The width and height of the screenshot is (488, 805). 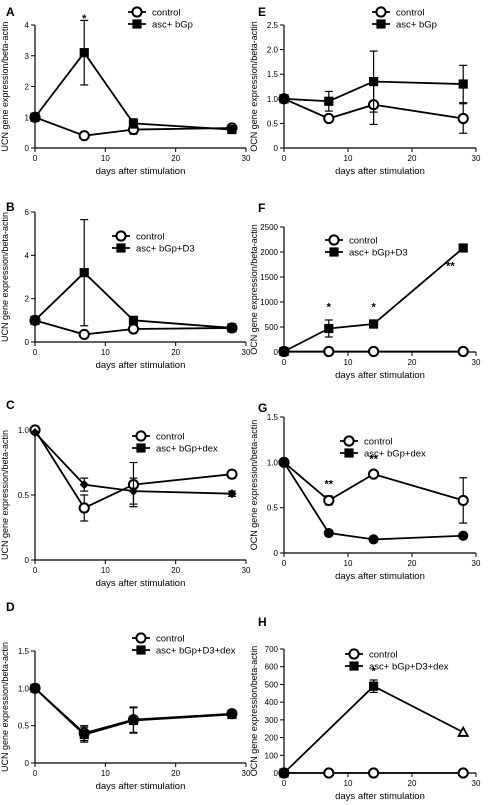 What do you see at coordinates (165, 249) in the screenshot?
I see `legend-entry: asc+ bGp+D3` at bounding box center [165, 249].